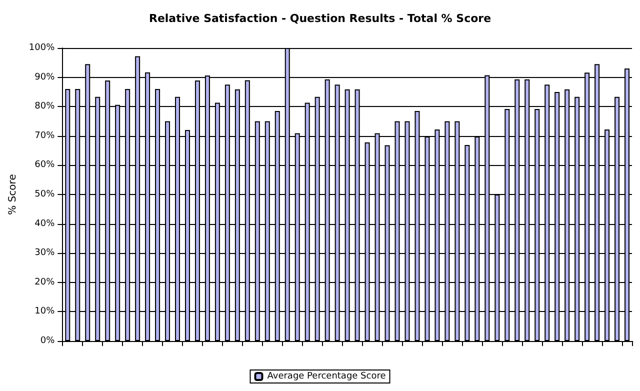  I want to click on y-axis-title: % Score, so click(13, 194).